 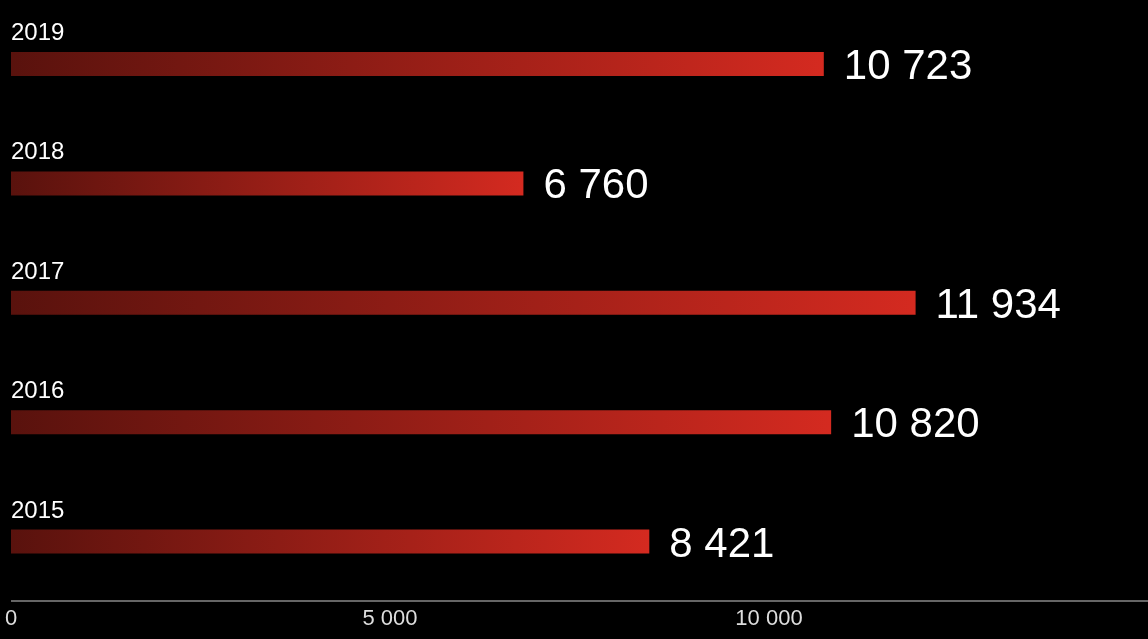 What do you see at coordinates (11, 617) in the screenshot?
I see `x-tick-label: 0` at bounding box center [11, 617].